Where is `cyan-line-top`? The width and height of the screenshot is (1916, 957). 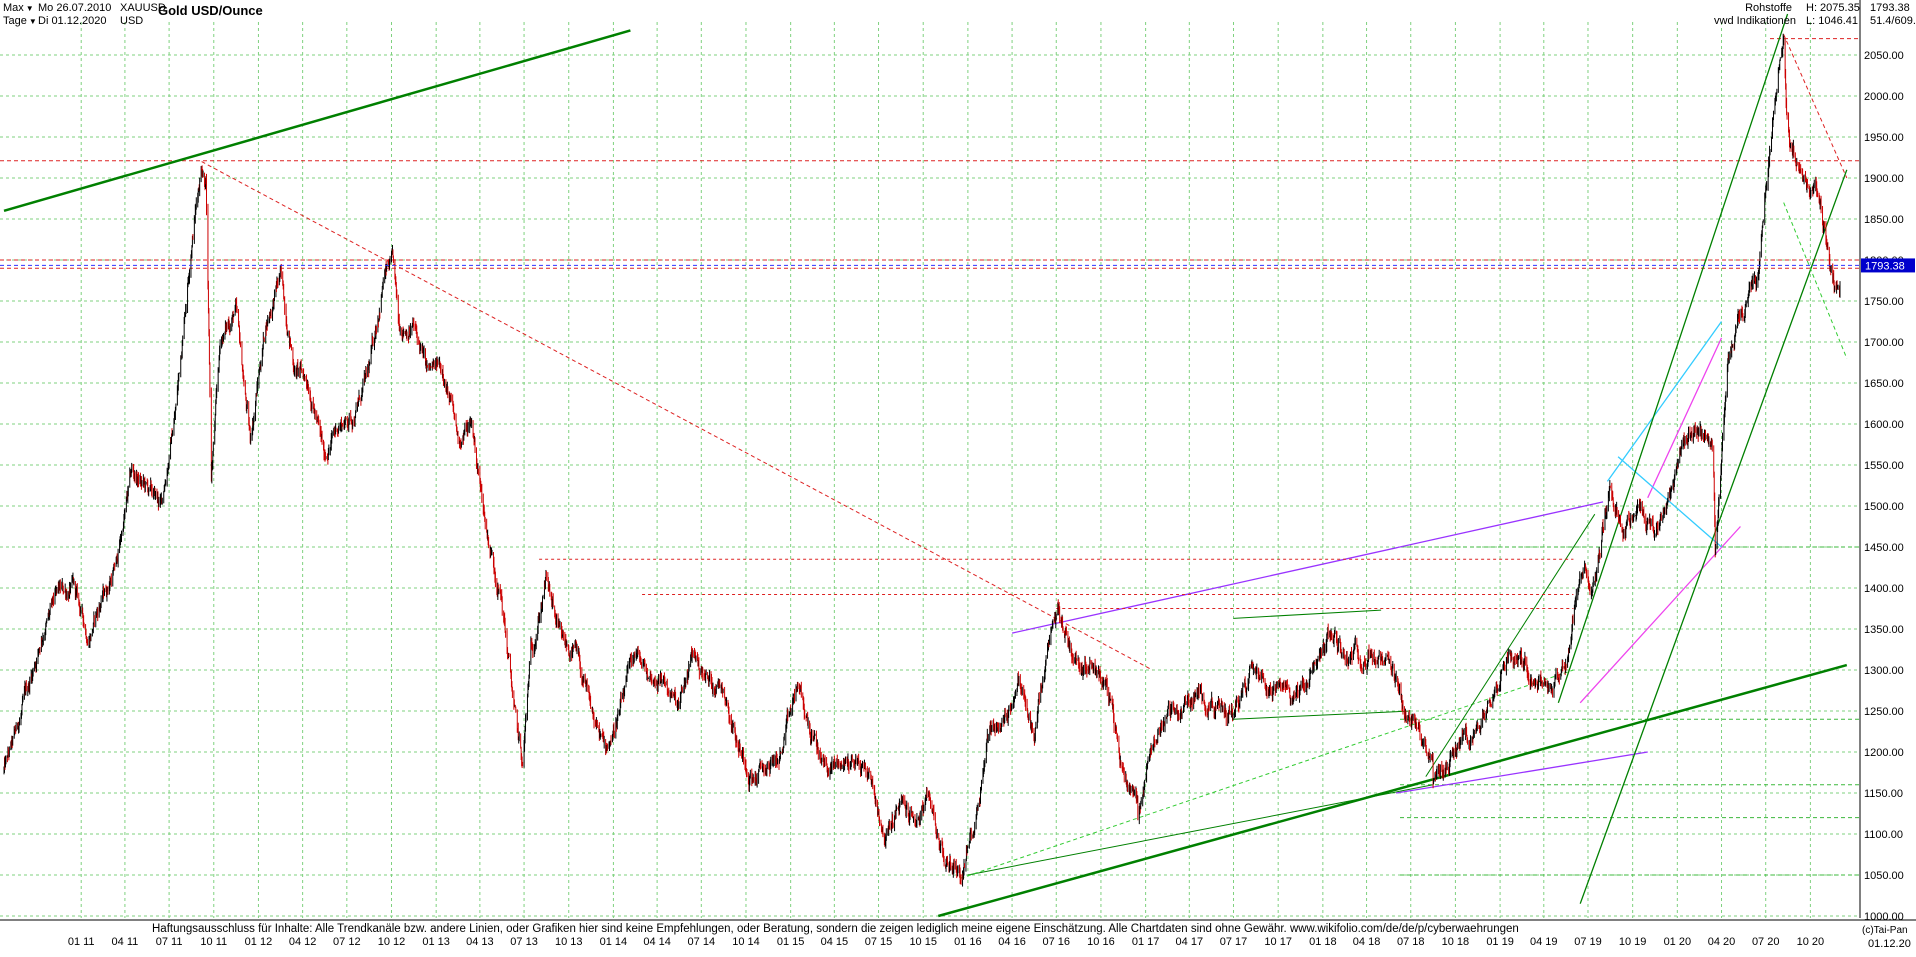 cyan-line-top is located at coordinates (1664, 401).